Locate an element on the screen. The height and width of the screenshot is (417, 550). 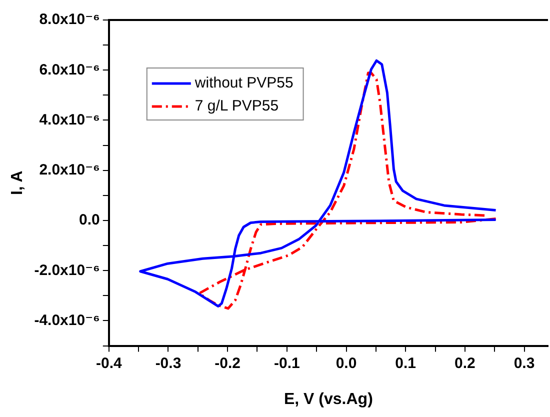
y-tick-label: 0.0 is located at coordinates (89, 220).